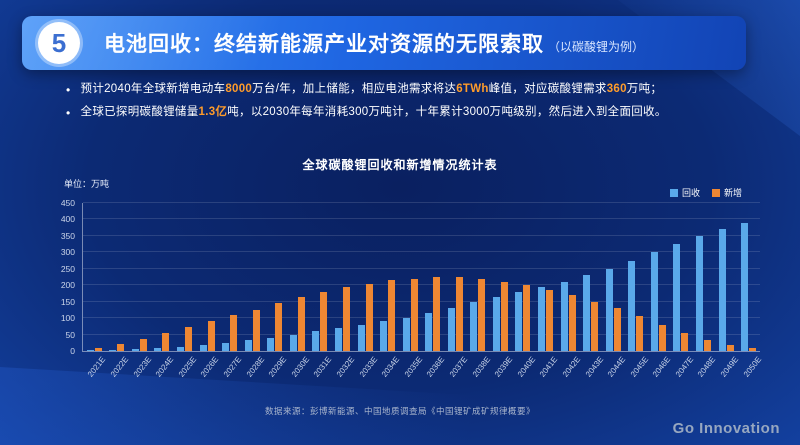 The image size is (800, 445). I want to click on y-tick-label: 100, so click(67, 318).